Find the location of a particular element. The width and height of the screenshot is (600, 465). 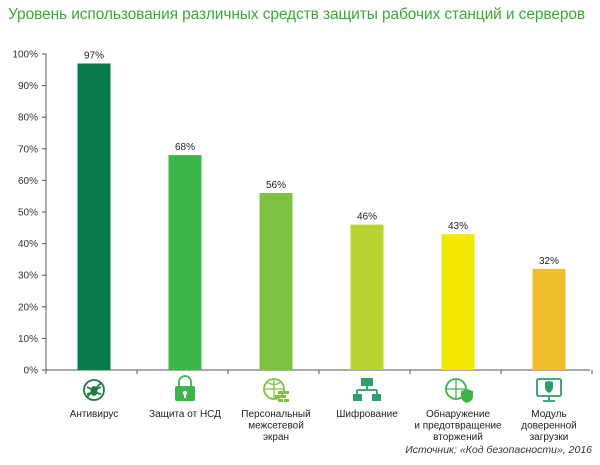

y-tick-label: 80% is located at coordinates (28, 118).